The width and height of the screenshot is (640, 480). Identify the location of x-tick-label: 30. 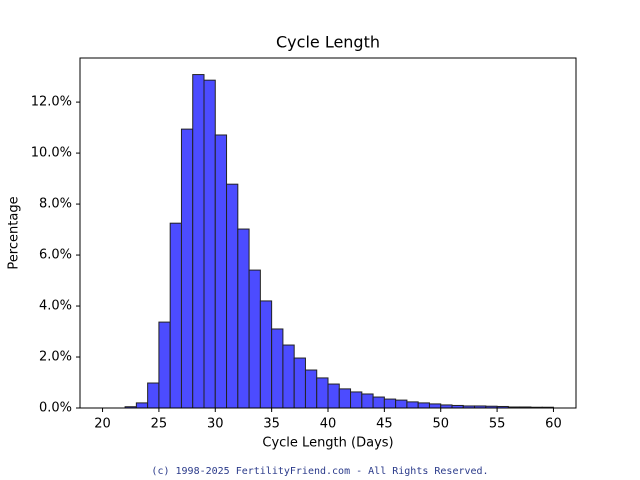
(215, 424).